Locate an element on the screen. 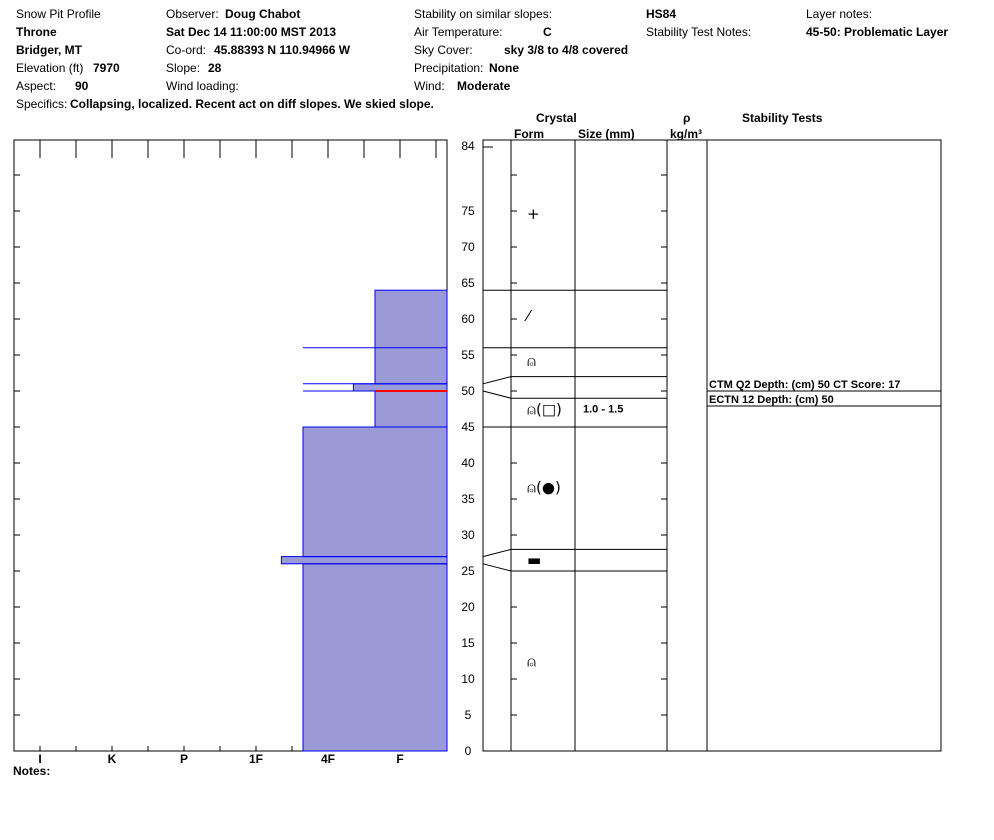  air-temp-label: Air Temperature: is located at coordinates (458, 32).